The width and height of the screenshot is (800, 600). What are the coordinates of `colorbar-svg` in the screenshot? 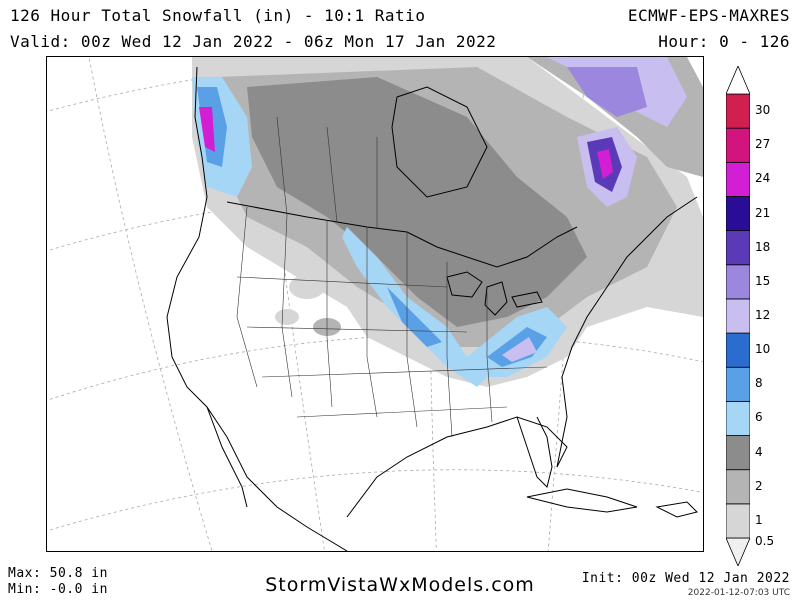 It's located at (738, 316).